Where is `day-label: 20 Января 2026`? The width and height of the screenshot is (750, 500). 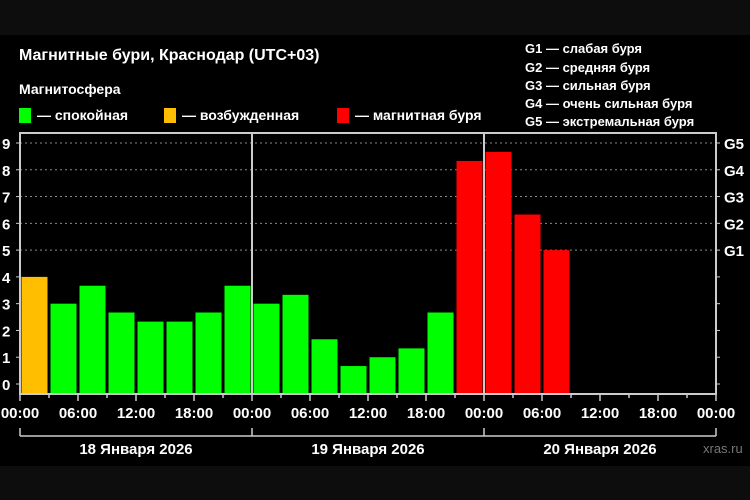
day-label: 20 Января 2026 is located at coordinates (599, 449).